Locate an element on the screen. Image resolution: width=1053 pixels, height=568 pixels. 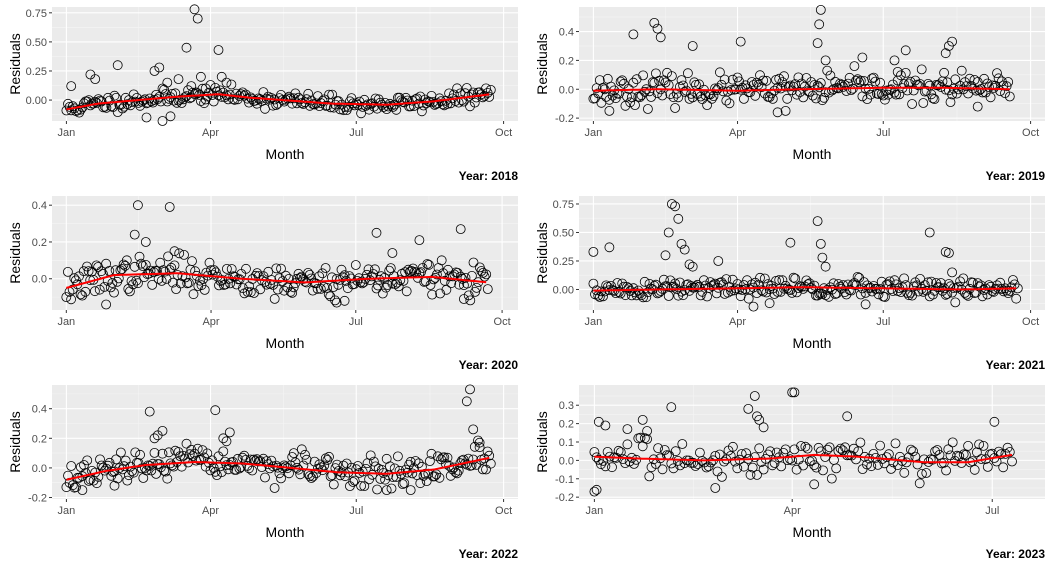
y-tick-label: -0.2 is located at coordinates (564, 498).